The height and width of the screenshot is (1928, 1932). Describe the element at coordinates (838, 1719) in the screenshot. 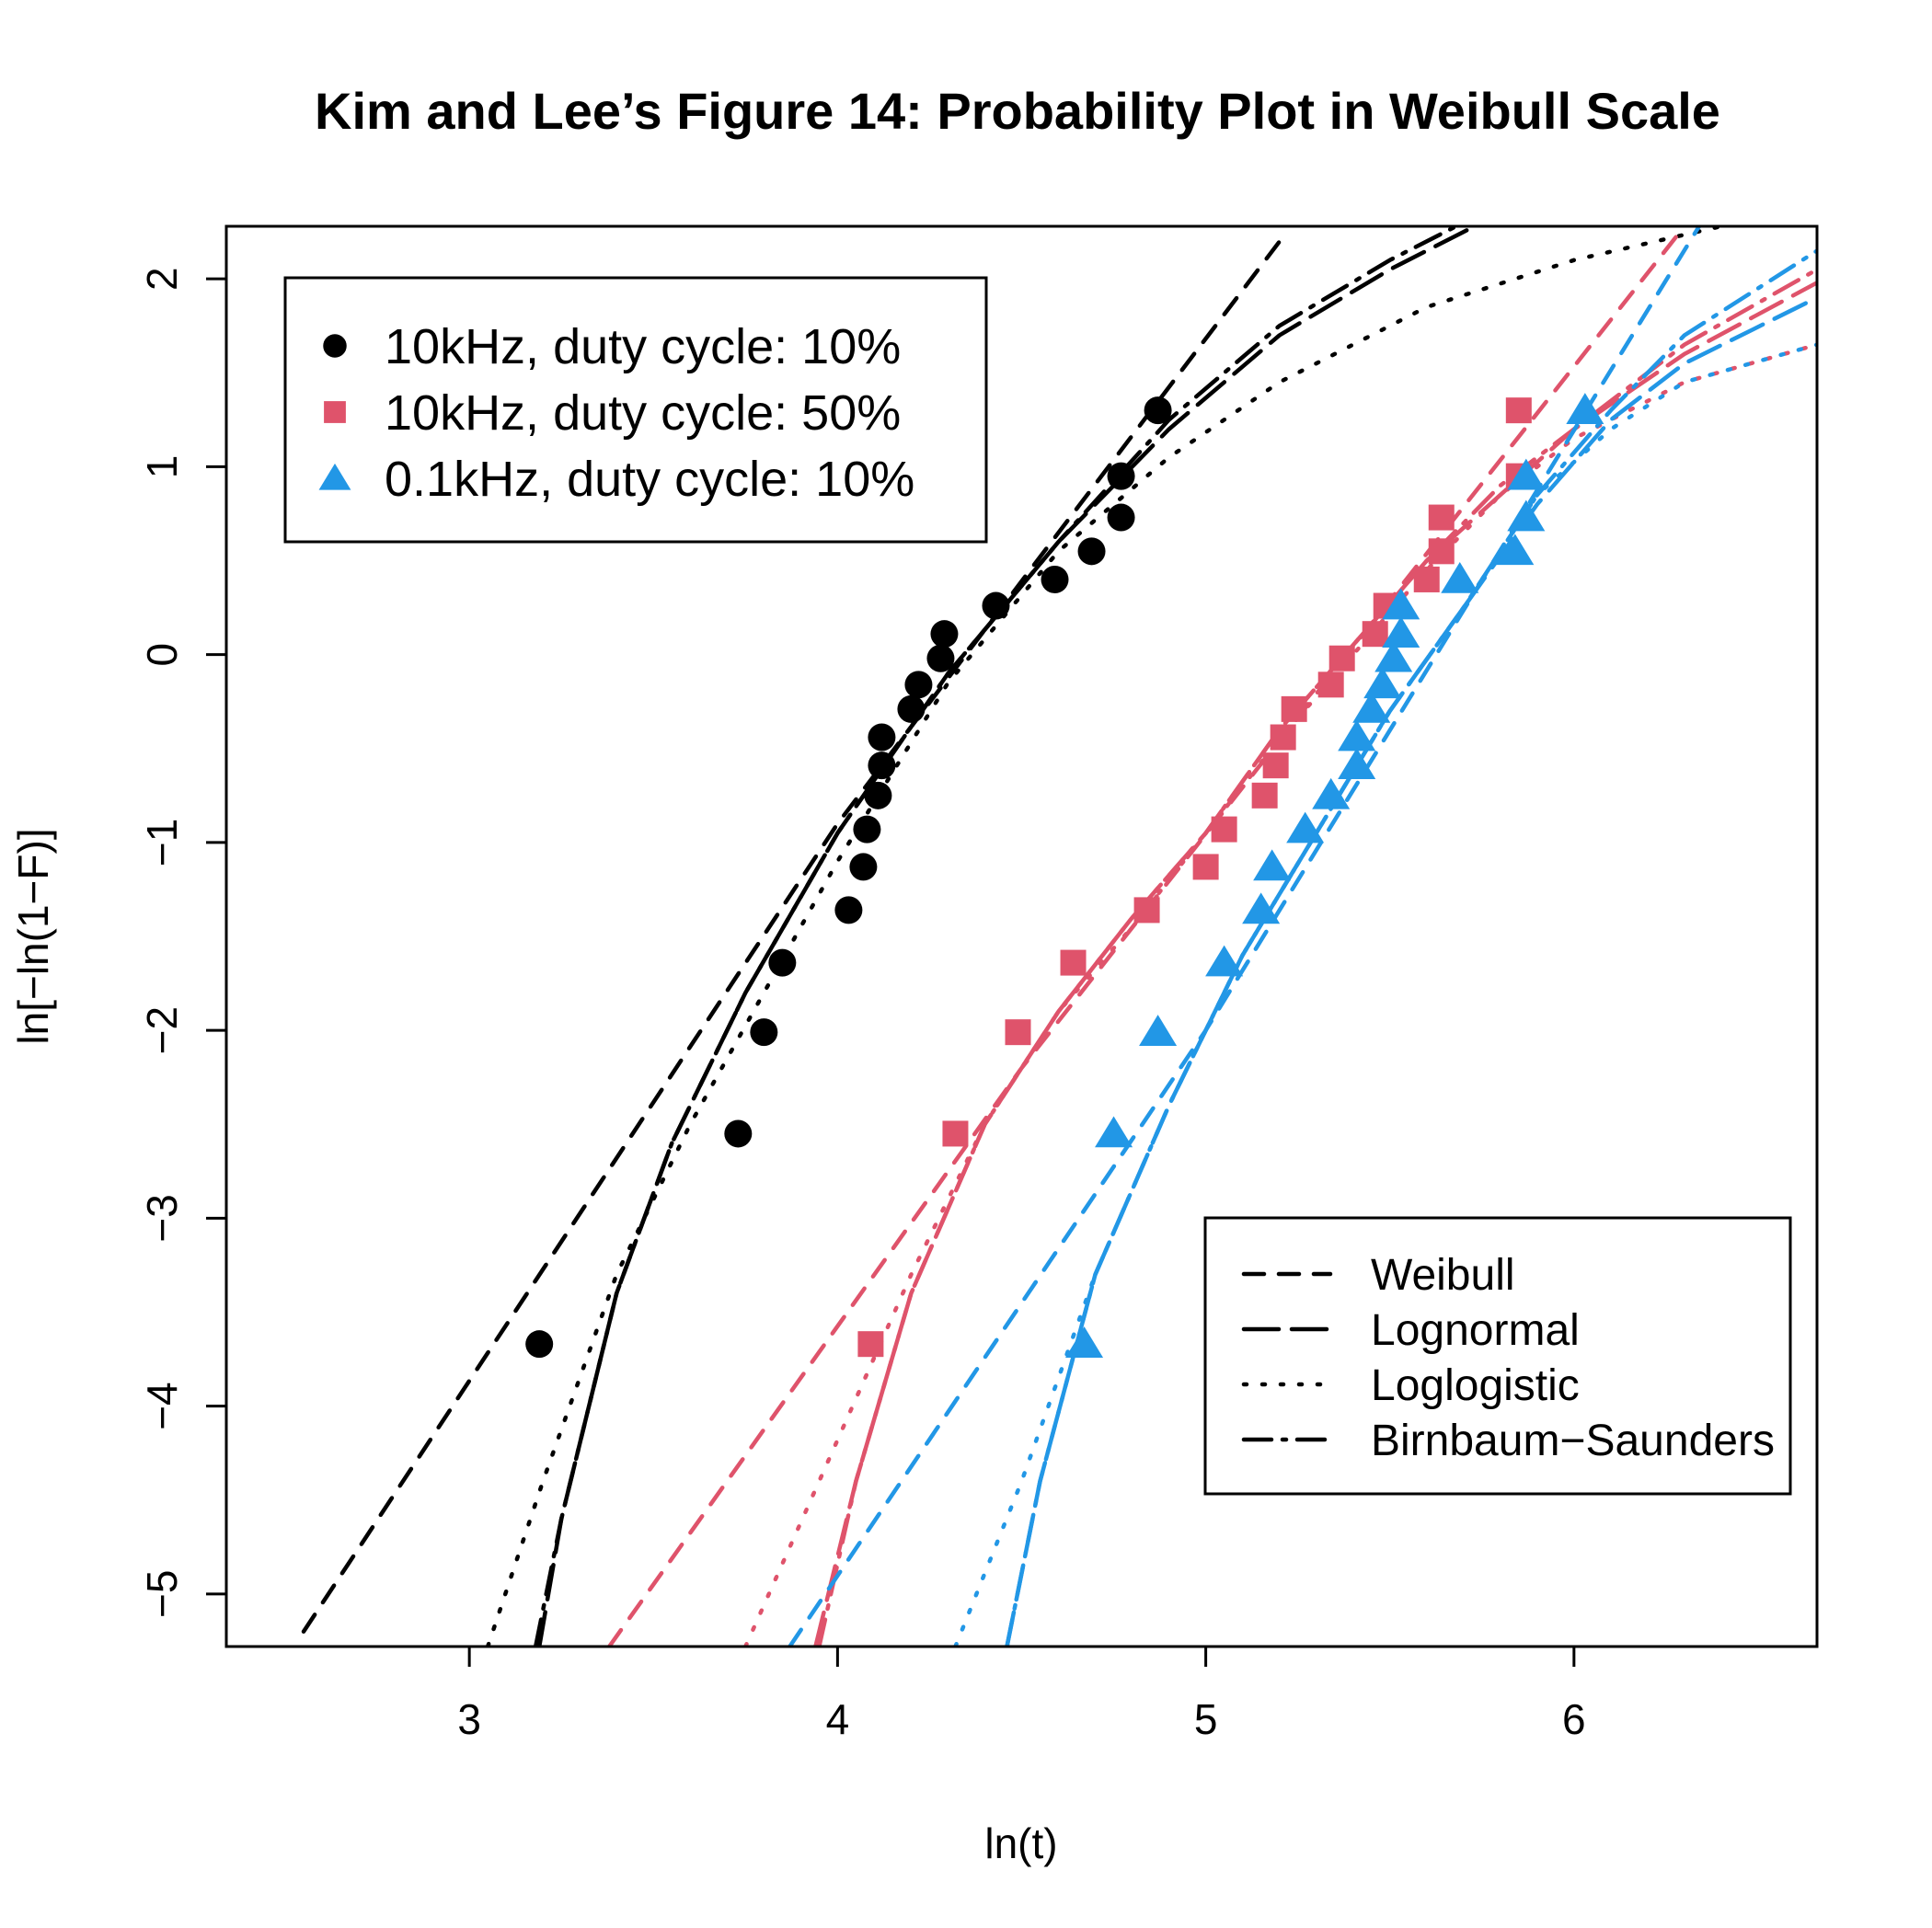

I see `x-tick-label: 4` at that location.